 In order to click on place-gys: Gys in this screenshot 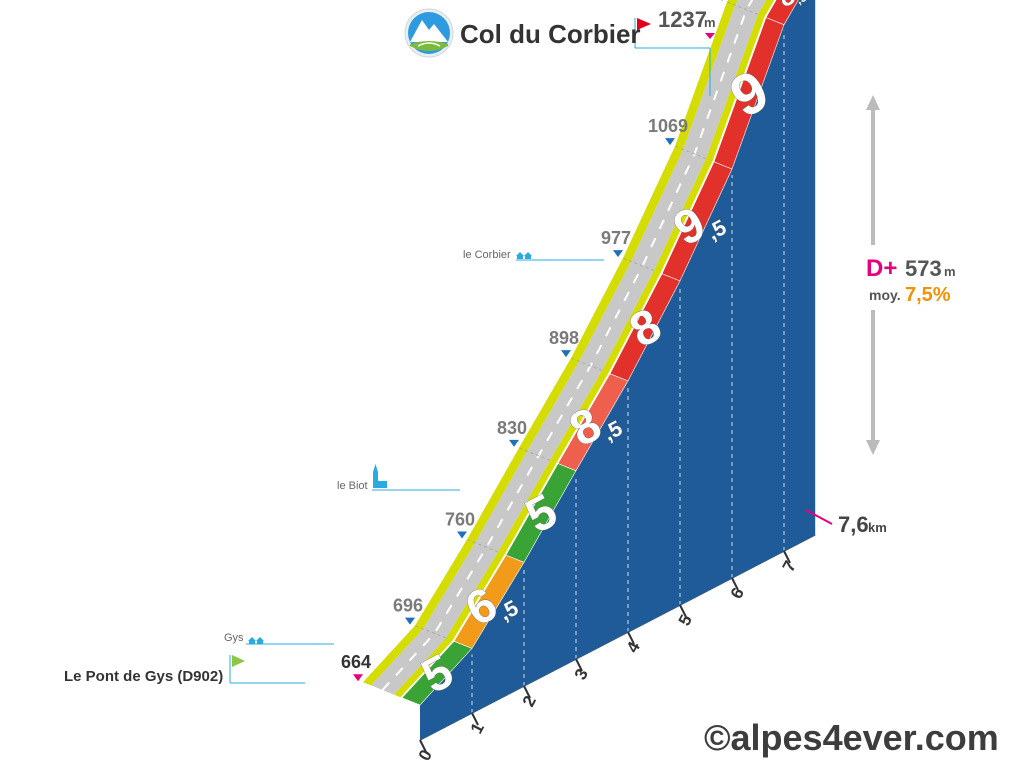, I will do `click(279, 638)`.